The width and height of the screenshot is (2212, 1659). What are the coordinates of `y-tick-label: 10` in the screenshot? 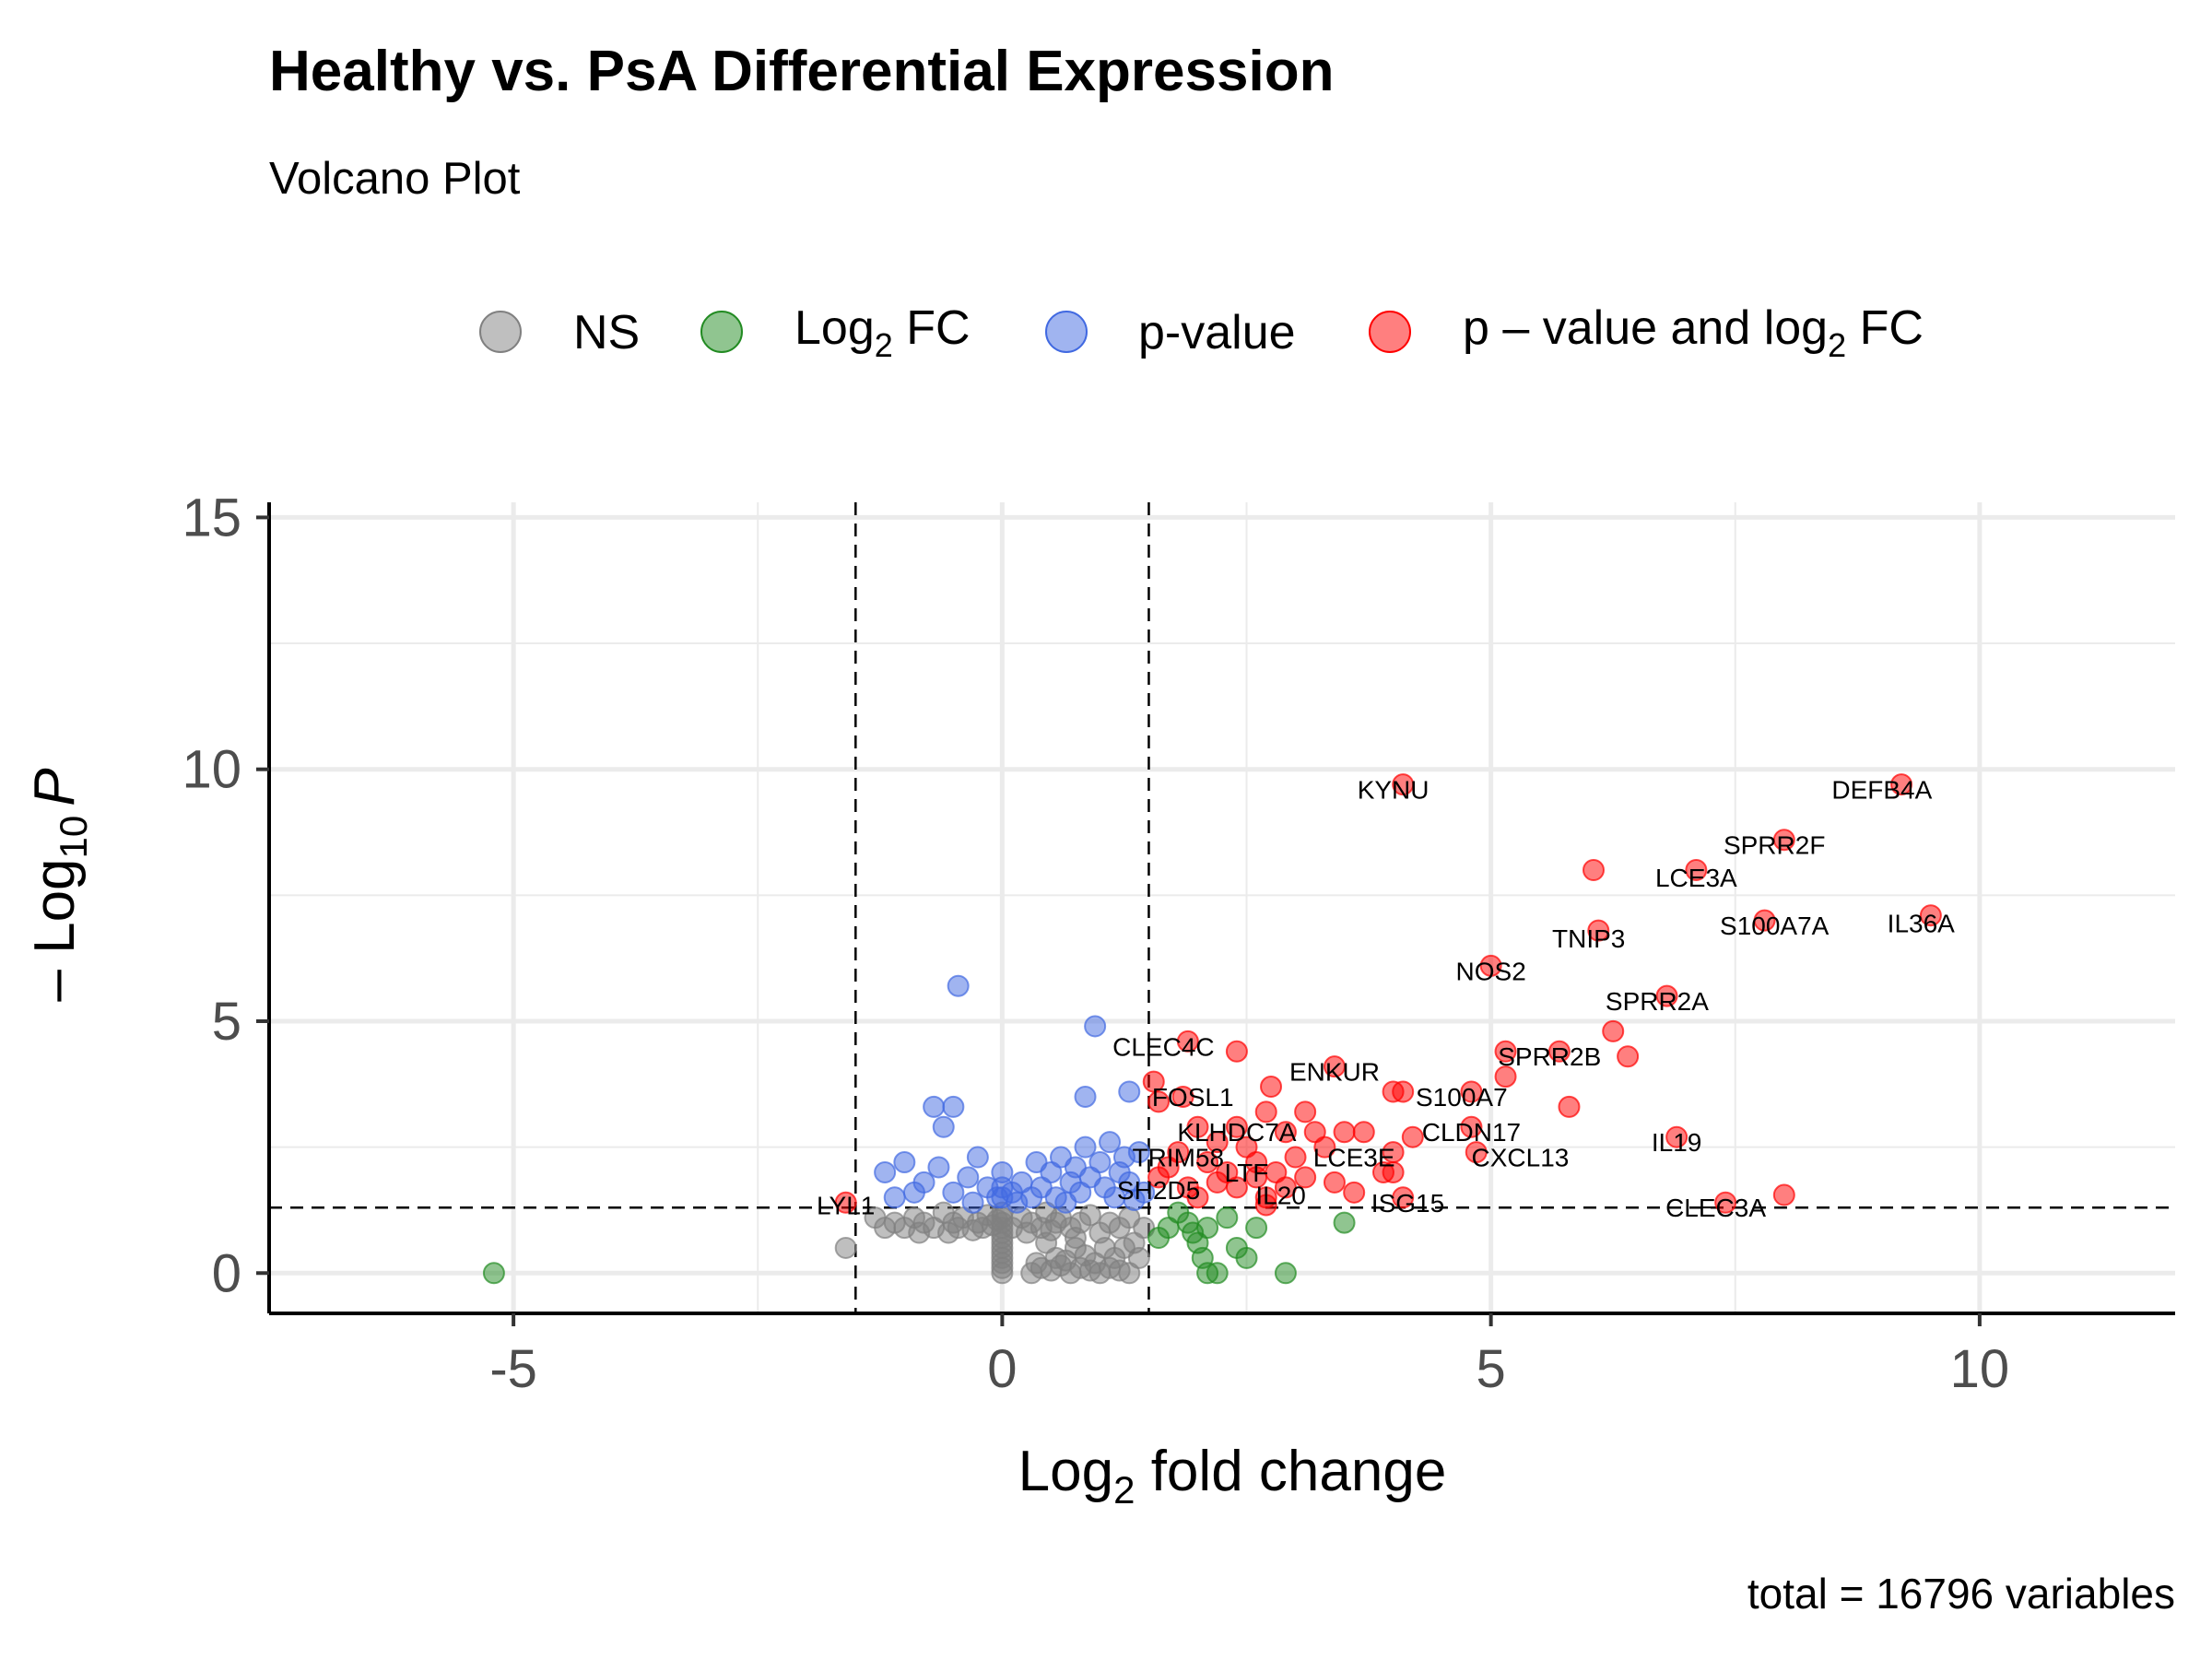 It's located at (211, 770).